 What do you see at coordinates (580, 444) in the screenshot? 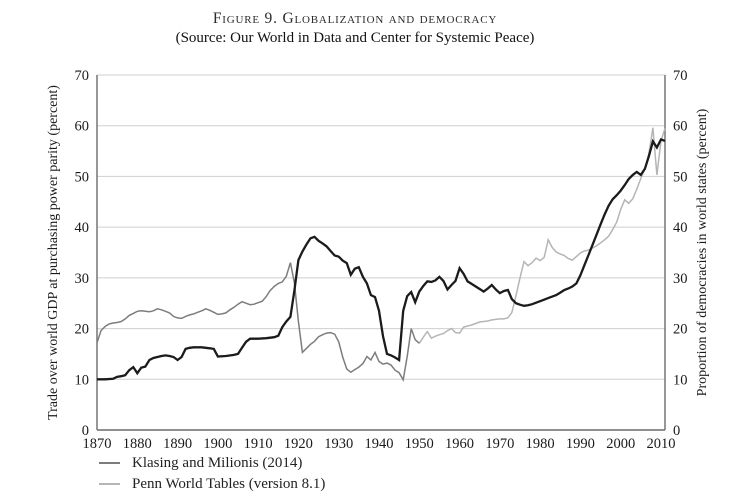
I see `x-tick-1990: 1990` at bounding box center [580, 444].